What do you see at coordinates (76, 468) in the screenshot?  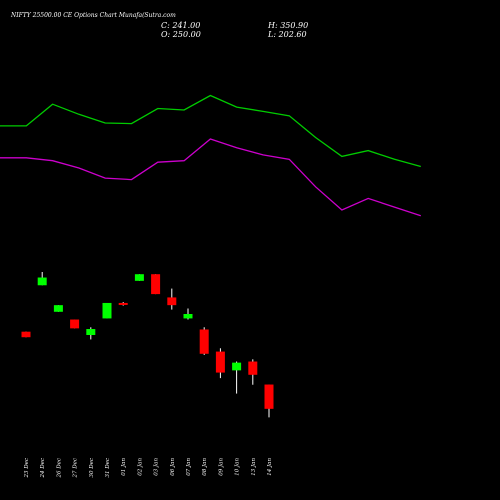 I see `x-tick-label: 27 Dec` at bounding box center [76, 468].